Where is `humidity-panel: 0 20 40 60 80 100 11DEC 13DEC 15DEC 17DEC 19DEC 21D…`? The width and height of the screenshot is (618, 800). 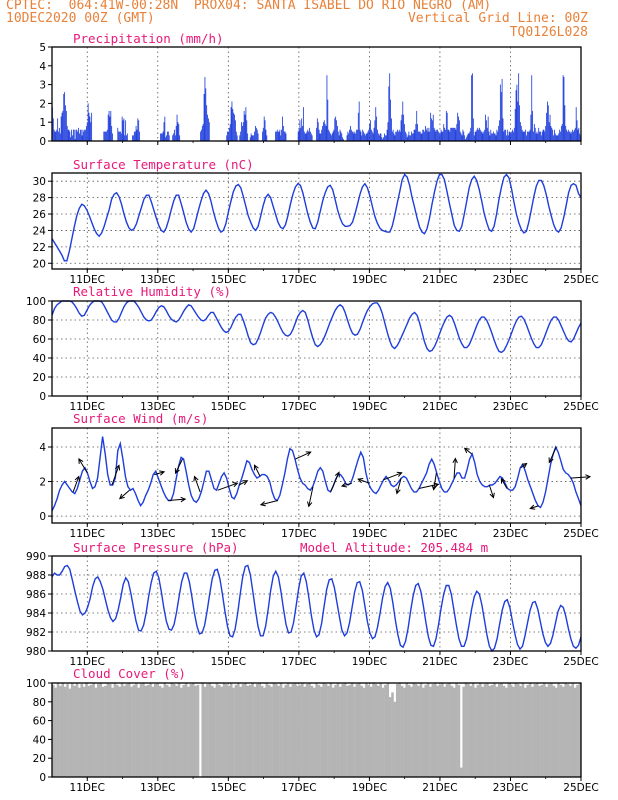
humidity-panel: 0 20 40 60 80 100 11DEC 13DEC 15DEC 17DEC 19DEC 21D… is located at coordinates (312, 348).